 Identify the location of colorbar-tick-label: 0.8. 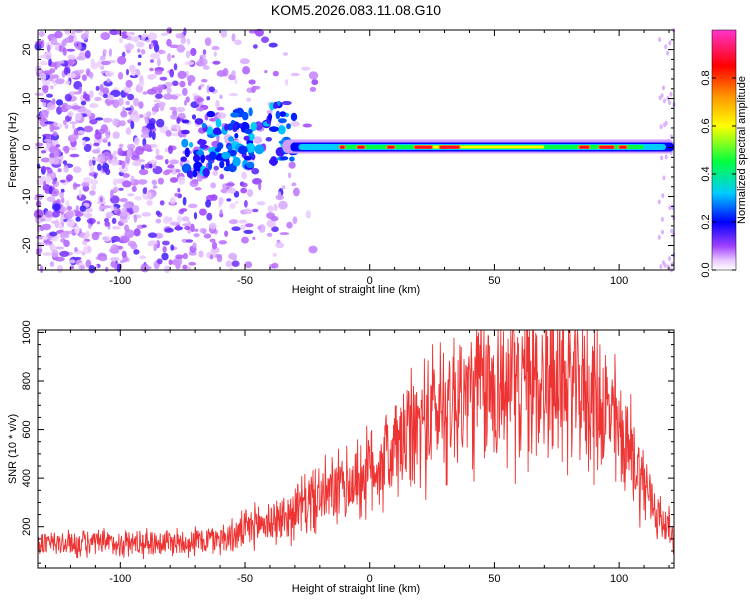
(706, 77).